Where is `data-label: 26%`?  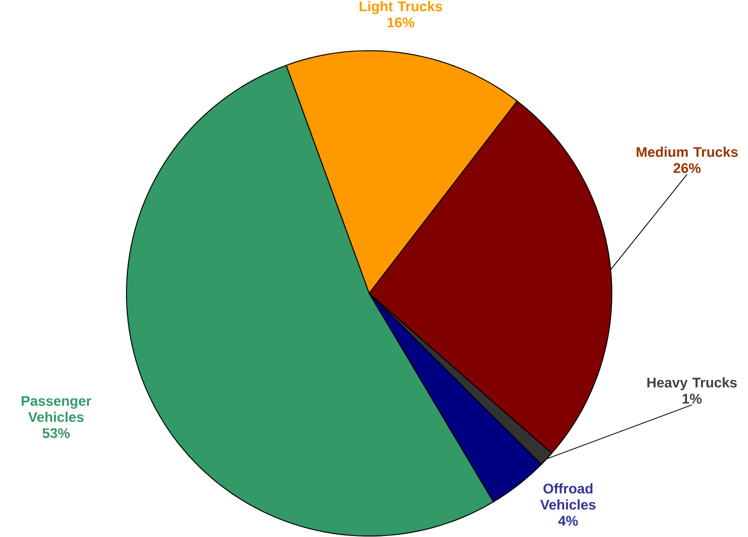 data-label: 26% is located at coordinates (687, 168).